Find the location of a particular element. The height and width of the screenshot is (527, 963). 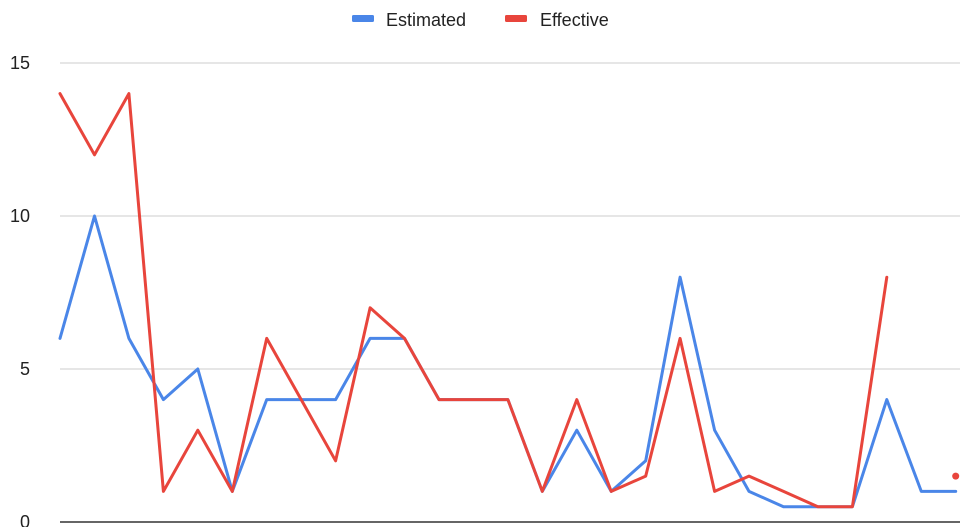

y-tick-label-10: 10 is located at coordinates (20, 216).